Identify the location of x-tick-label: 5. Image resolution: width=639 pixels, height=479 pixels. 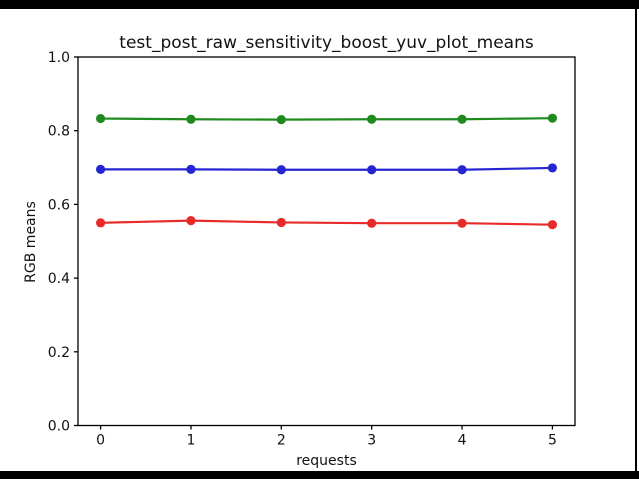
(552, 441).